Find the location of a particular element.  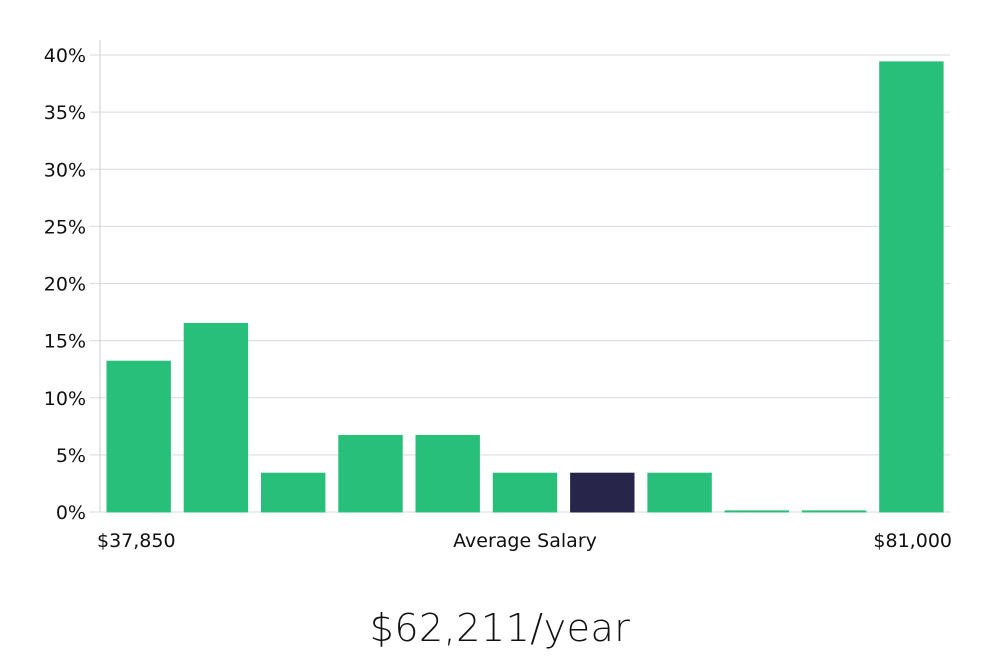

y-tick-label: 30% is located at coordinates (65, 170).